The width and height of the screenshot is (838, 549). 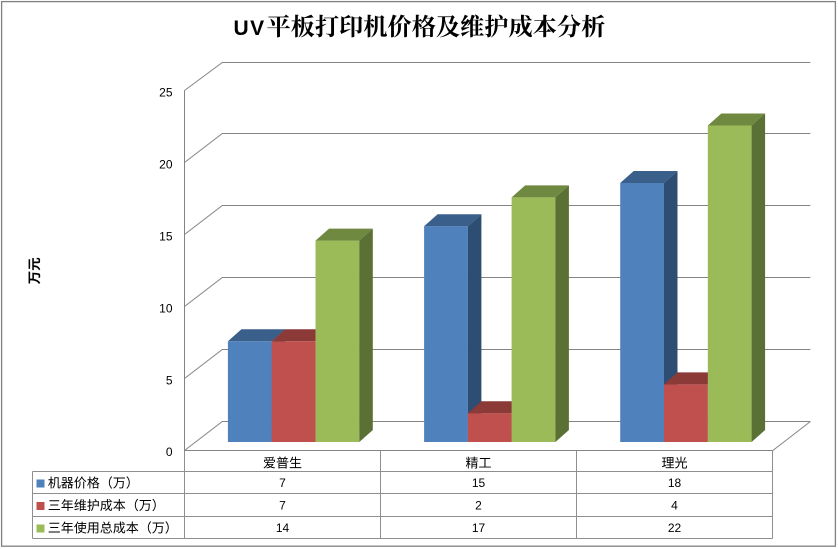 I want to click on svg-text: UV, so click(x=250, y=28).